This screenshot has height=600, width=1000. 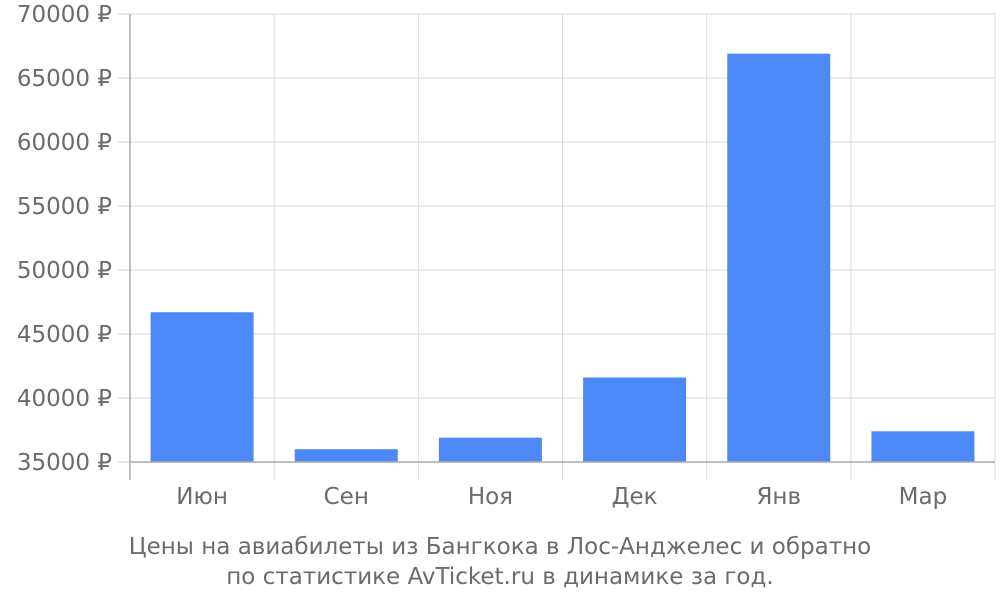 What do you see at coordinates (64, 463) in the screenshot?
I see `y-tick-label: 35000 ₽` at bounding box center [64, 463].